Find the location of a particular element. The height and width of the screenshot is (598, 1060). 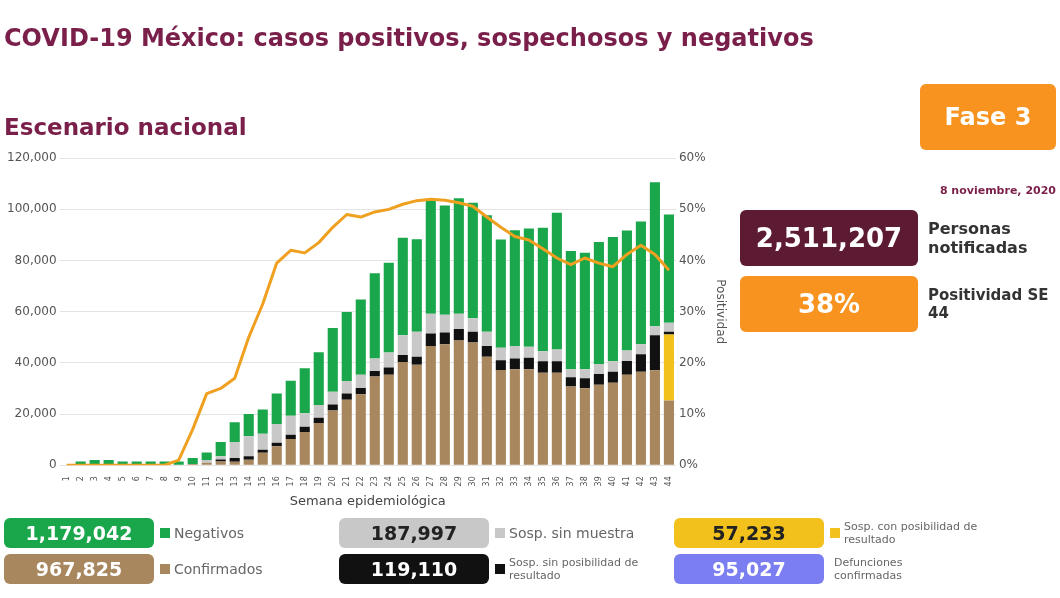

legend-label: Confirmados is located at coordinates (219, 569).